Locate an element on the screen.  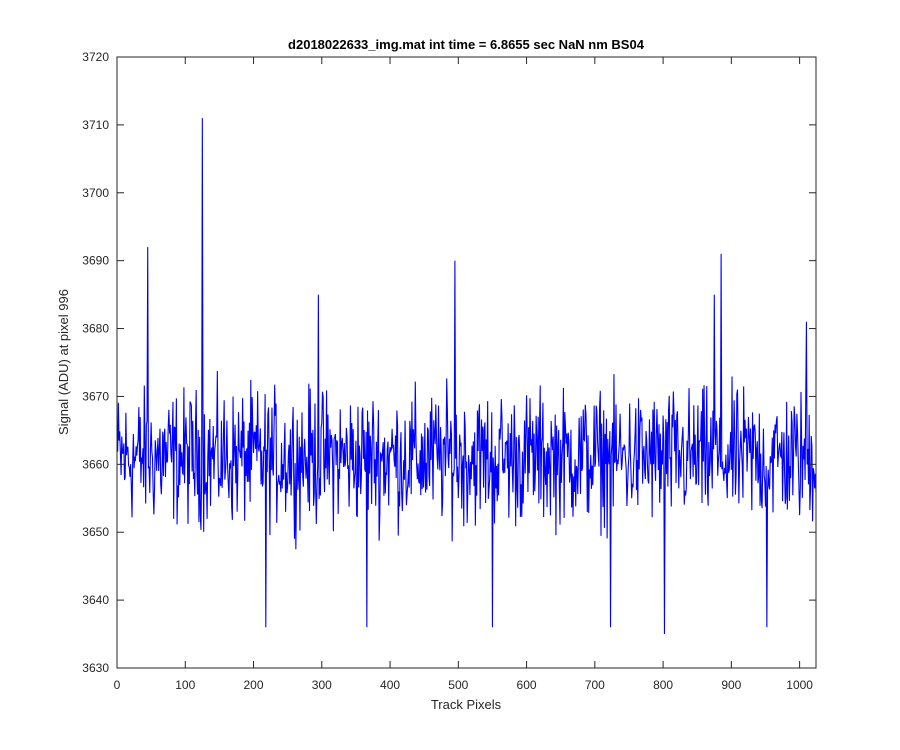
y-tick-label: 3690 is located at coordinates (95, 261).